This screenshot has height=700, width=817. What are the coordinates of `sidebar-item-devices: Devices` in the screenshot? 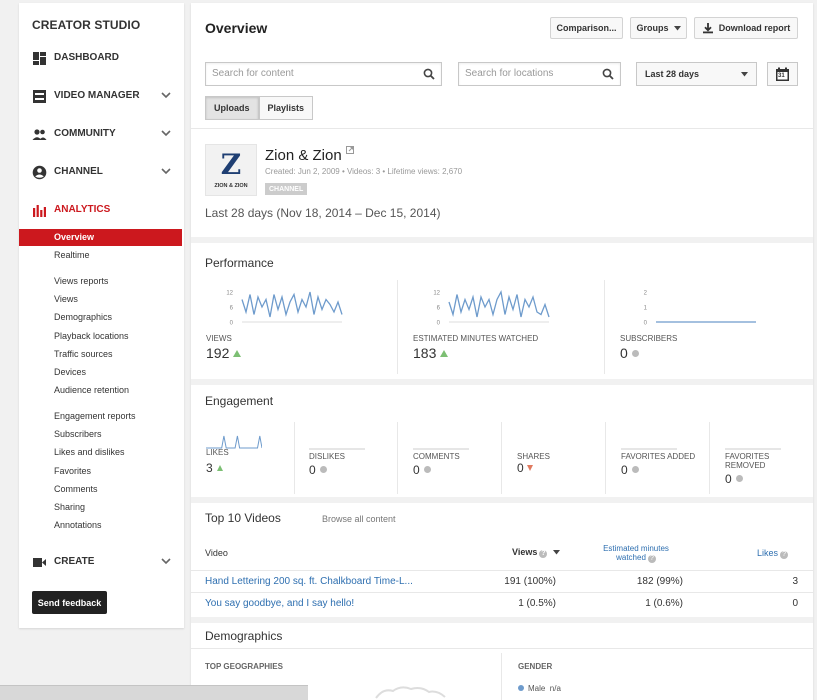 It's located at (100, 372).